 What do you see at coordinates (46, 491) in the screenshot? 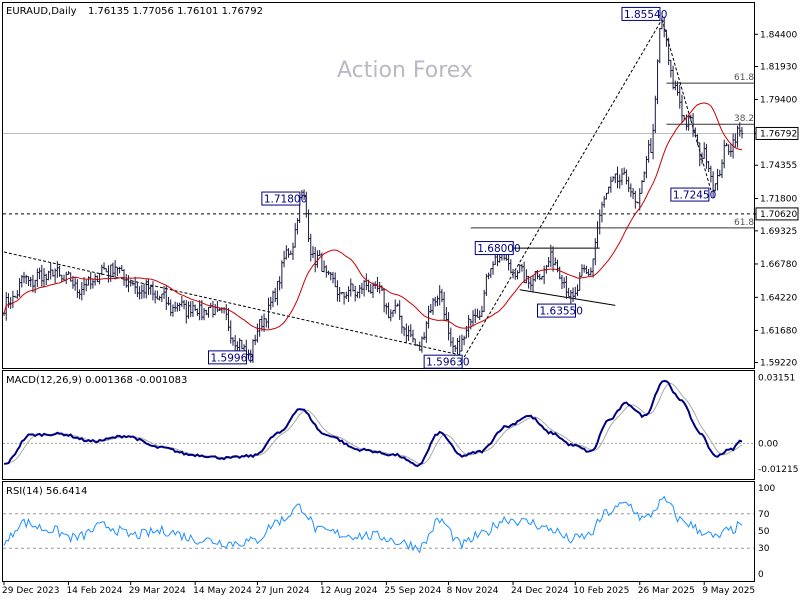
I see `rsi-title: RSI(14) 56.6414` at bounding box center [46, 491].